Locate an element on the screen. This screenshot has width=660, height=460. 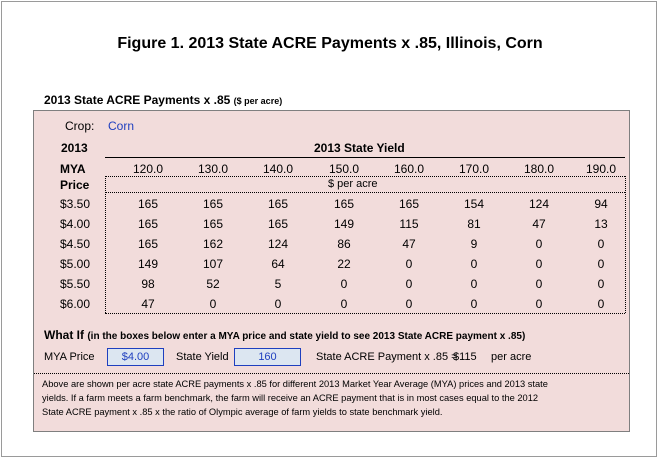
year-label: 2013 is located at coordinates (74, 148).